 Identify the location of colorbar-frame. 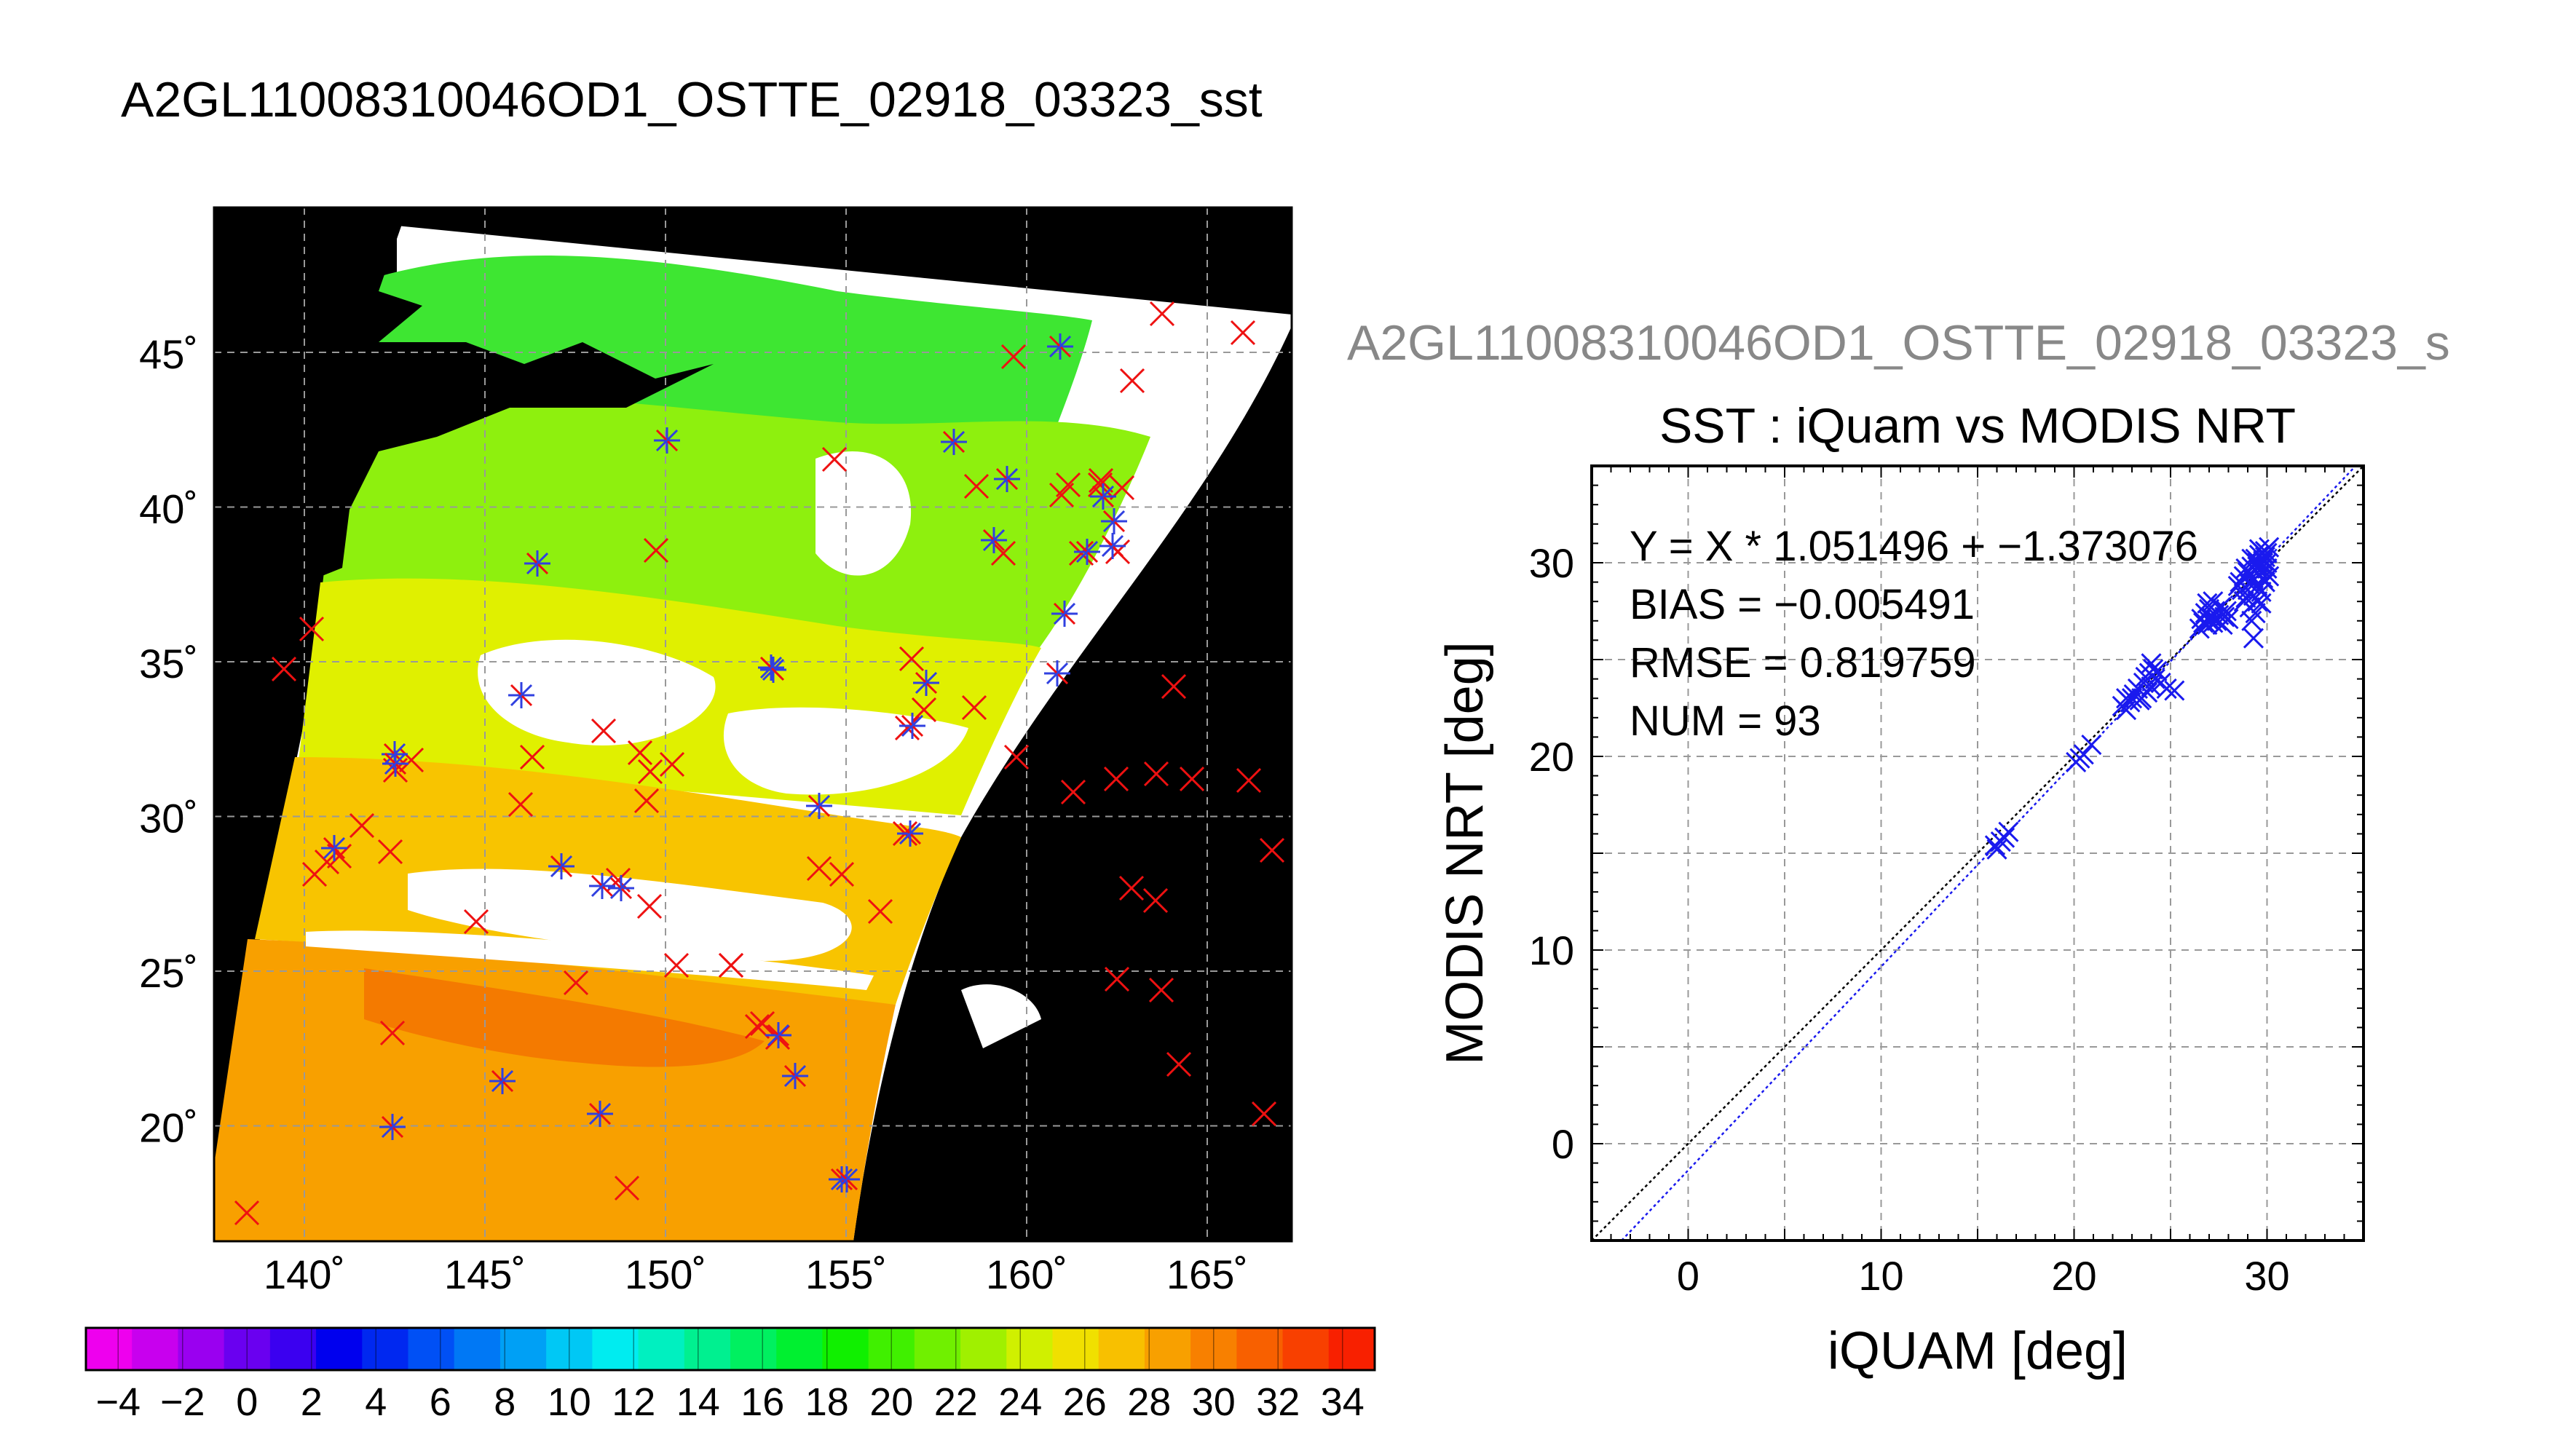
(730, 1349).